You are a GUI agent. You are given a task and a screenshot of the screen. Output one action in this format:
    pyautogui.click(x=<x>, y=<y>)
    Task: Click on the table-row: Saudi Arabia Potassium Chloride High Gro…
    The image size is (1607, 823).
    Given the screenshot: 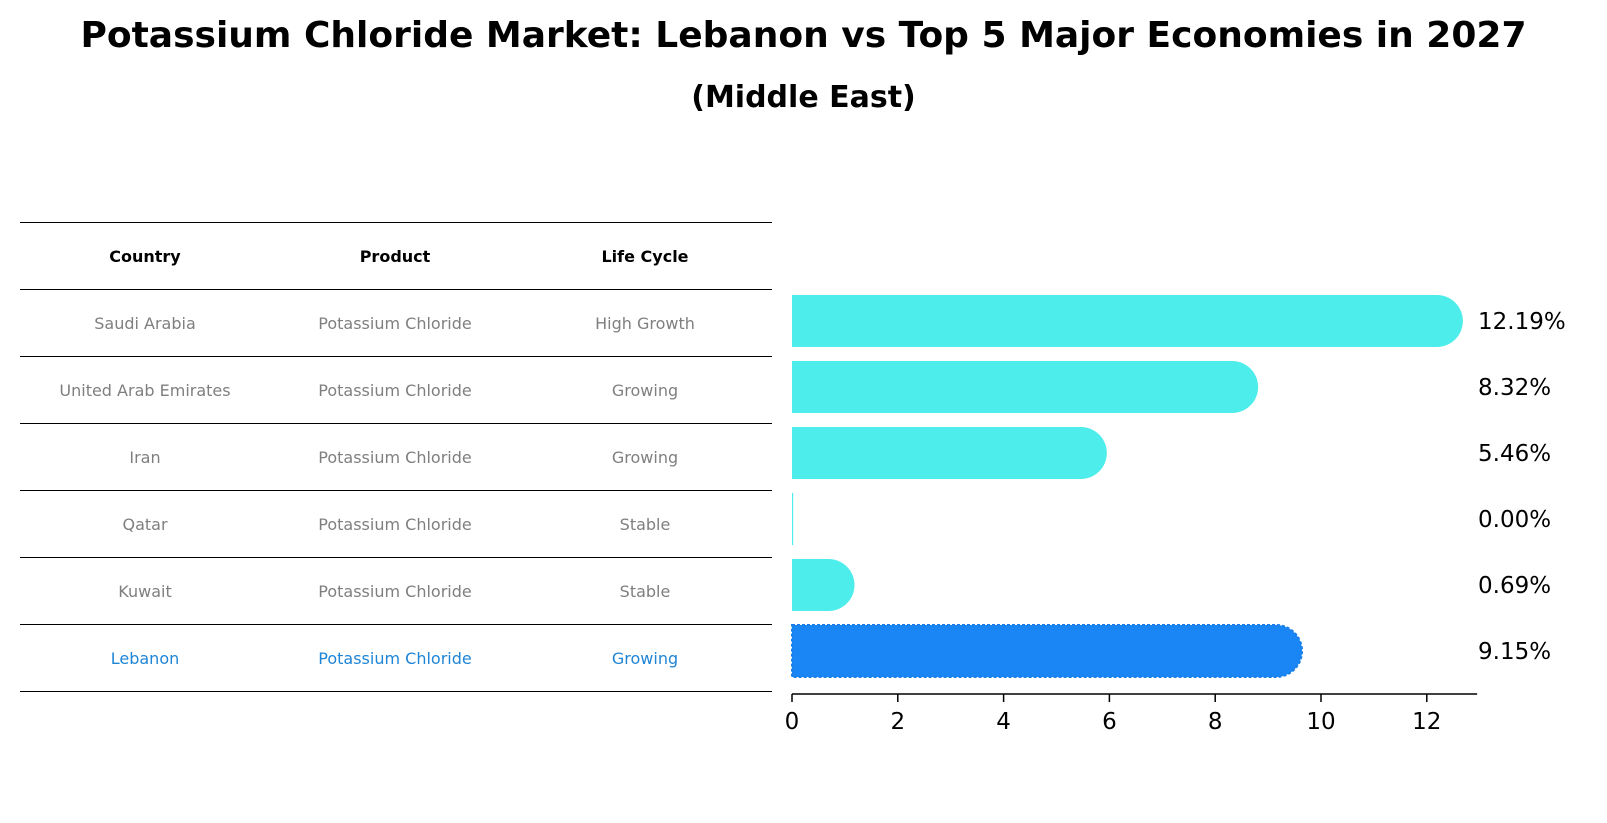 What is the action you would take?
    pyautogui.click(x=396, y=322)
    